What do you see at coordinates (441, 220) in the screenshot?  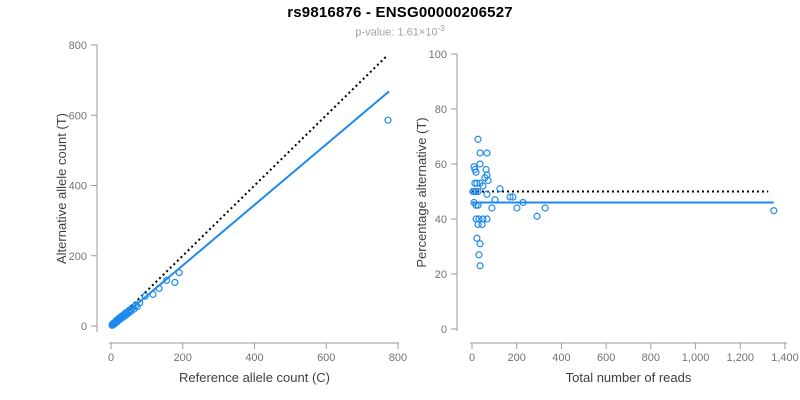 I see `y-tick-label: 40` at bounding box center [441, 220].